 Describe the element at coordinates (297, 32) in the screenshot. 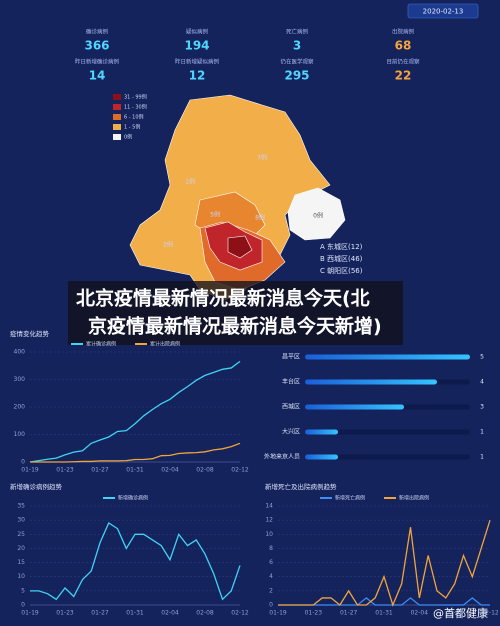

I see `stat-label: 死亡病例` at that location.